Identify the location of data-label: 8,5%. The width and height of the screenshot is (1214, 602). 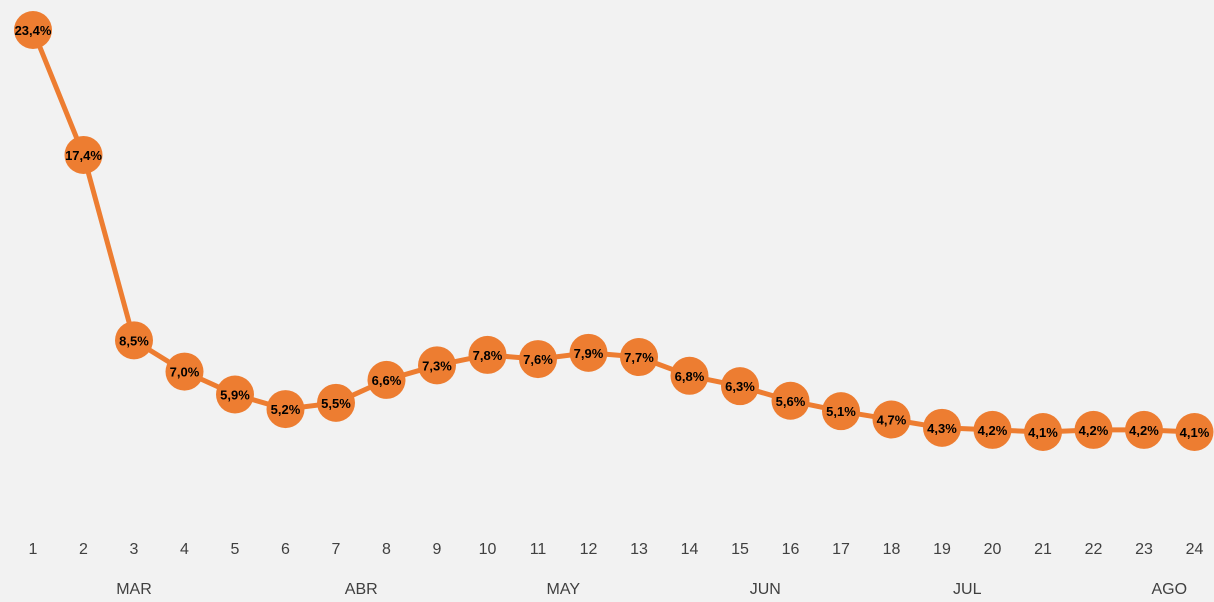
(134, 340).